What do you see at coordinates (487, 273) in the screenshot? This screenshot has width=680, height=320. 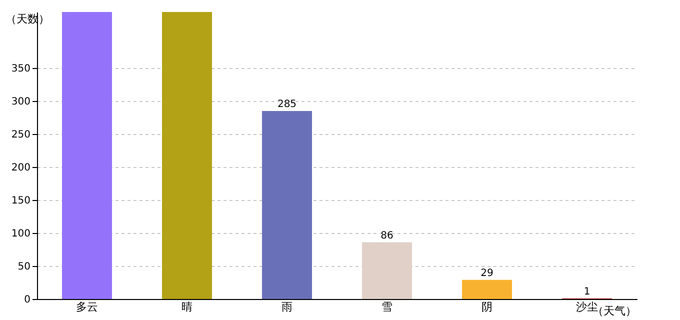 I see `data-label: 29` at bounding box center [487, 273].